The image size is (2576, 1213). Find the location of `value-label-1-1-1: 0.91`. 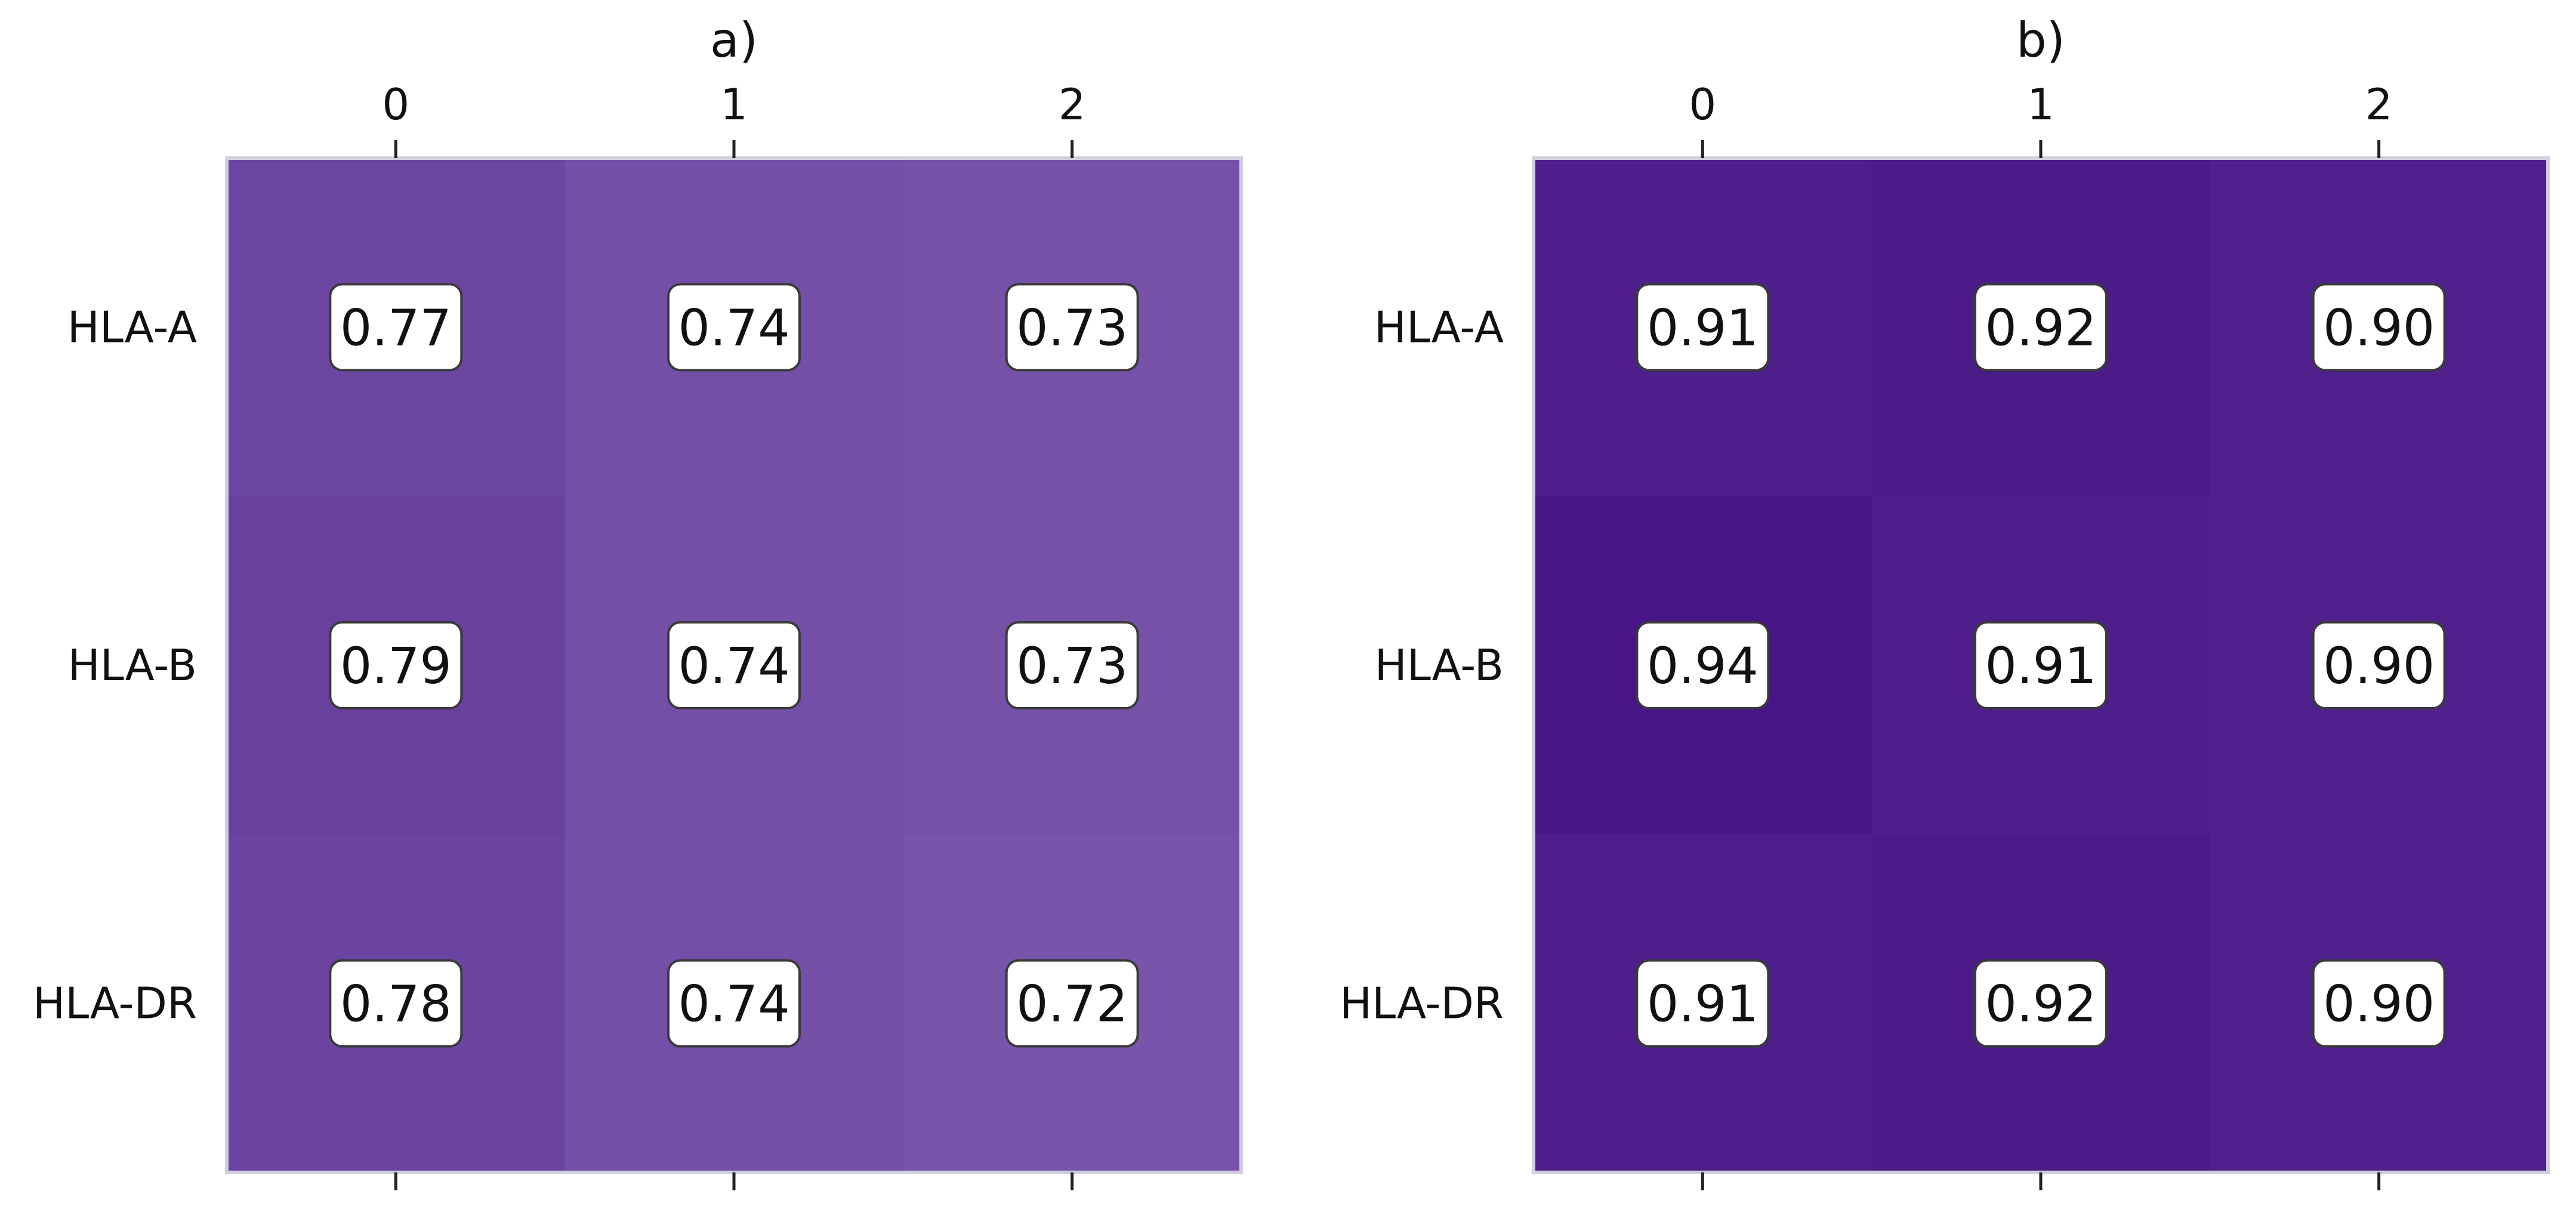

value-label-1-1-1: 0.91 is located at coordinates (2040, 666).